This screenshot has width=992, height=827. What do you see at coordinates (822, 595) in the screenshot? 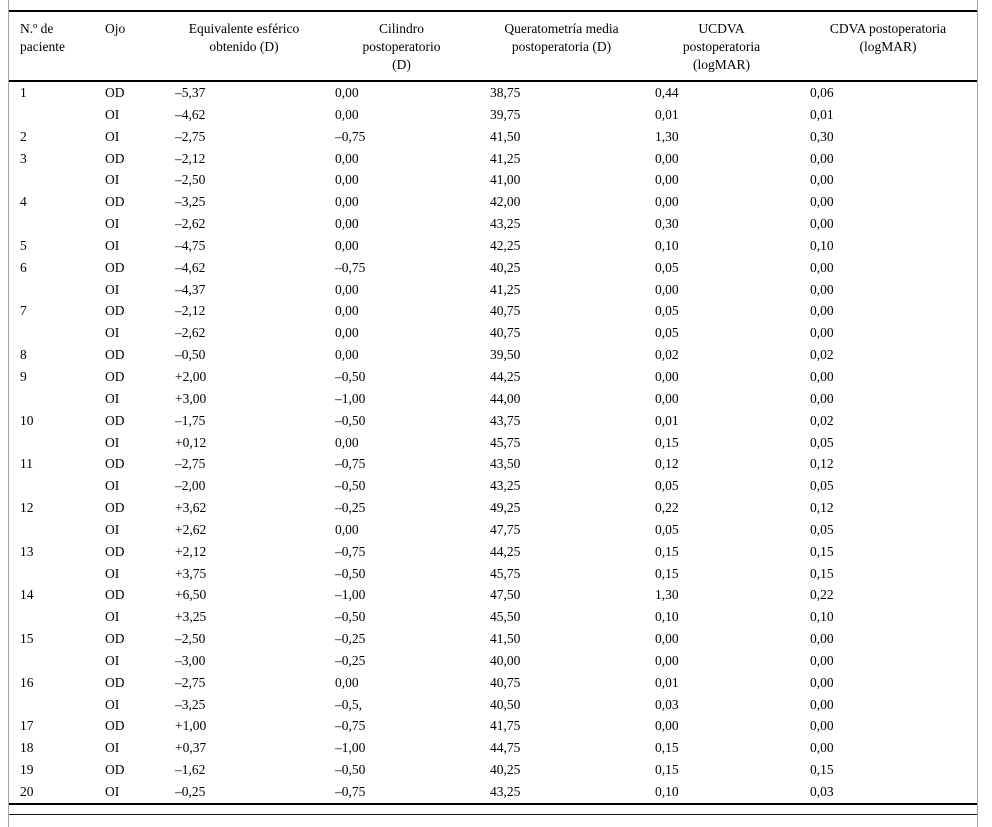
I see `cell-cdva: 0,22` at bounding box center [822, 595].